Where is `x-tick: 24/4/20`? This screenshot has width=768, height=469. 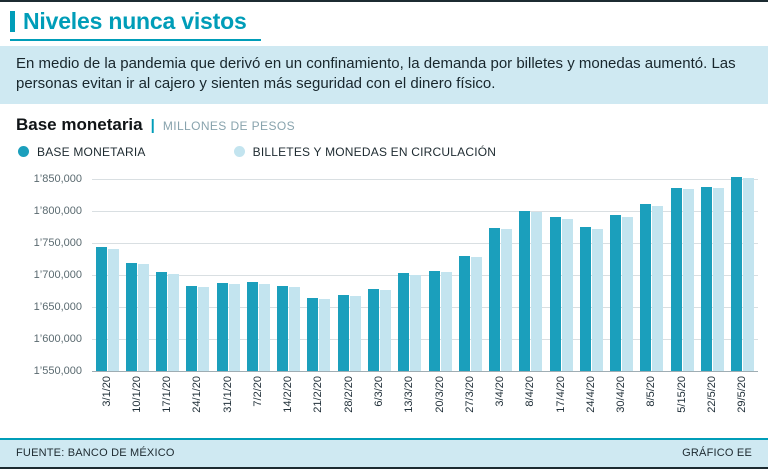
x-tick: 24/4/20 is located at coordinates (591, 407).